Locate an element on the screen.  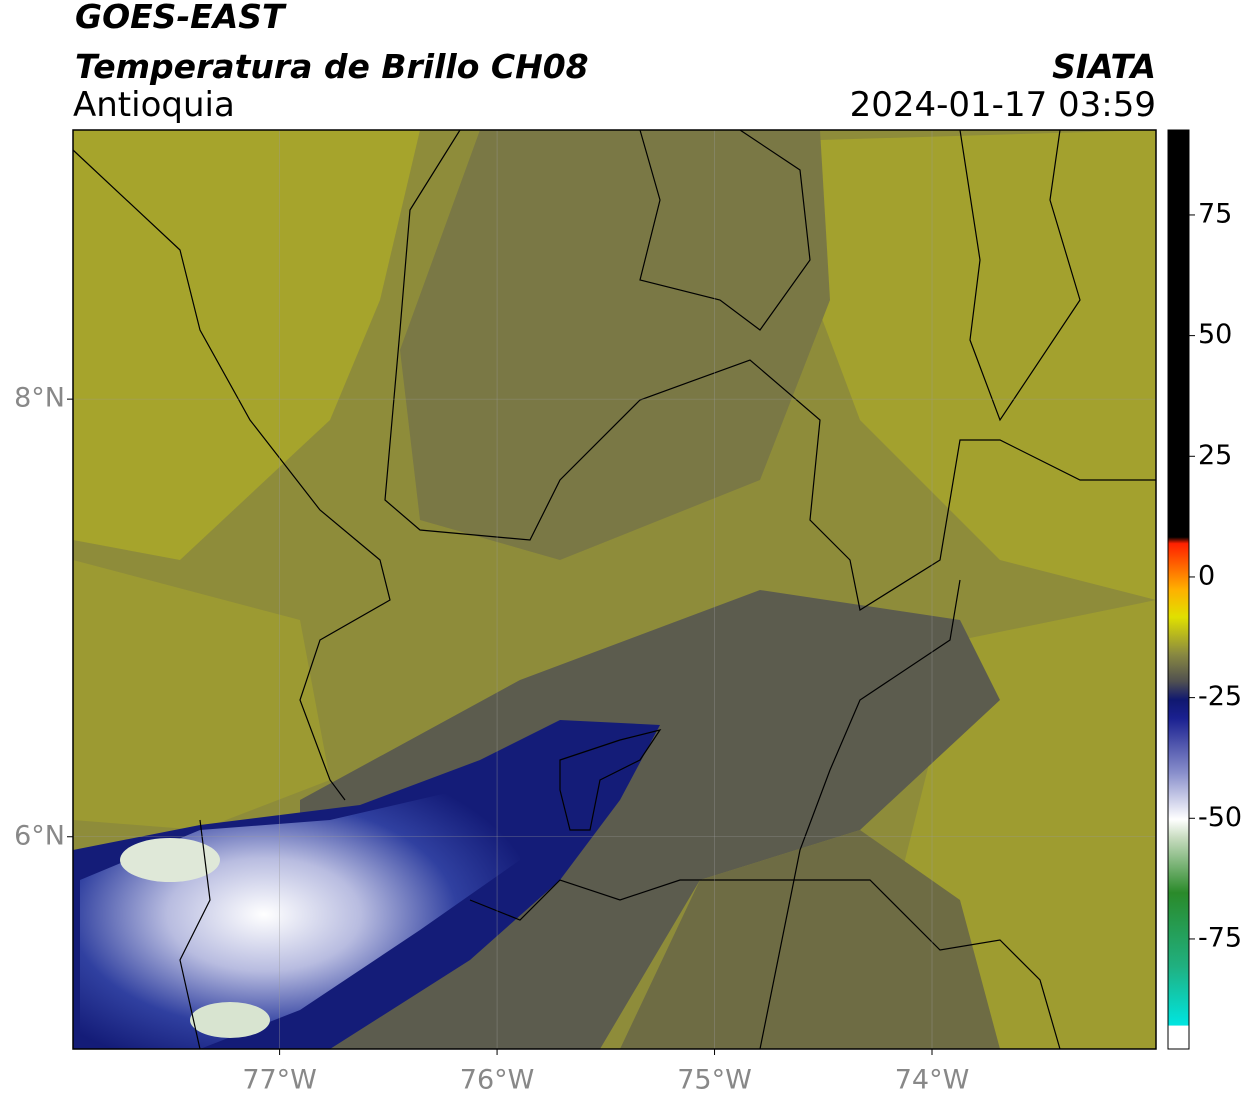
colorbar-tick-label: 0 is located at coordinates (1206, 575).